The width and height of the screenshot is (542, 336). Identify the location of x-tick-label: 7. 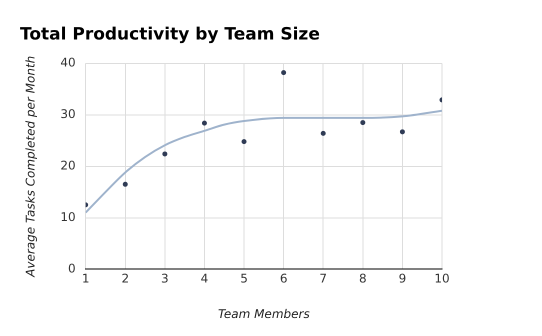
(323, 279).